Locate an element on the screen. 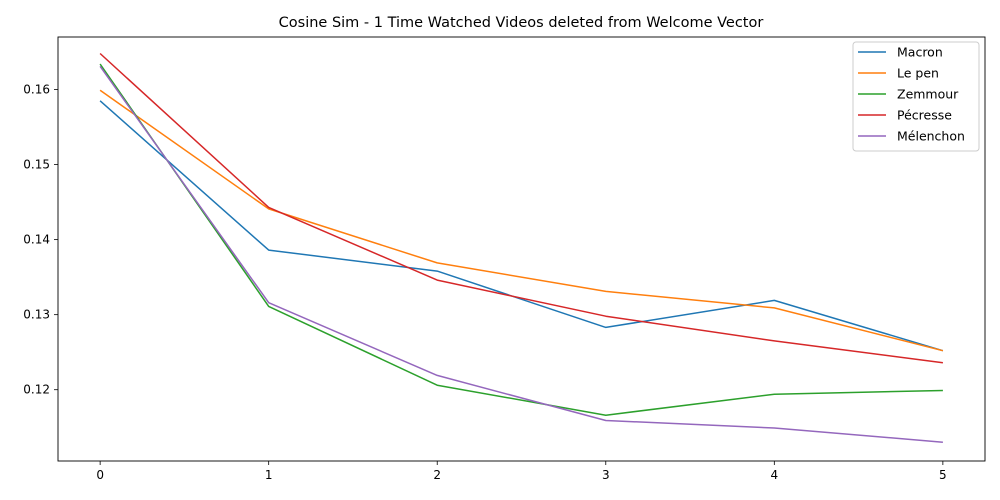 The width and height of the screenshot is (1000, 500). y-tick-label: 0.12 is located at coordinates (36, 390).